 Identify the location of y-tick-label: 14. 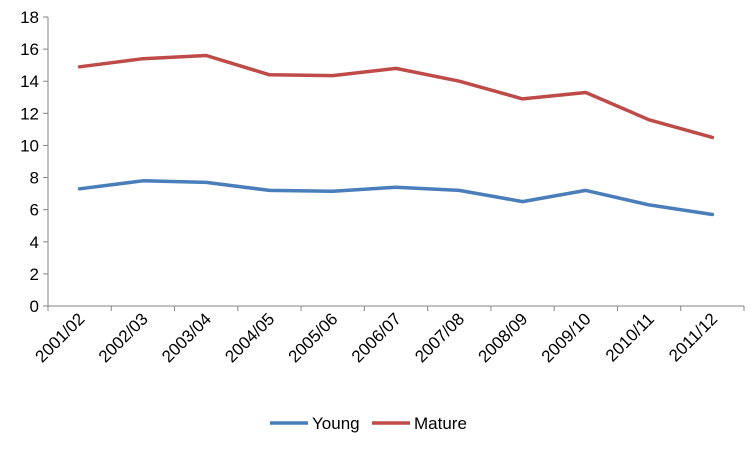
(29, 81).